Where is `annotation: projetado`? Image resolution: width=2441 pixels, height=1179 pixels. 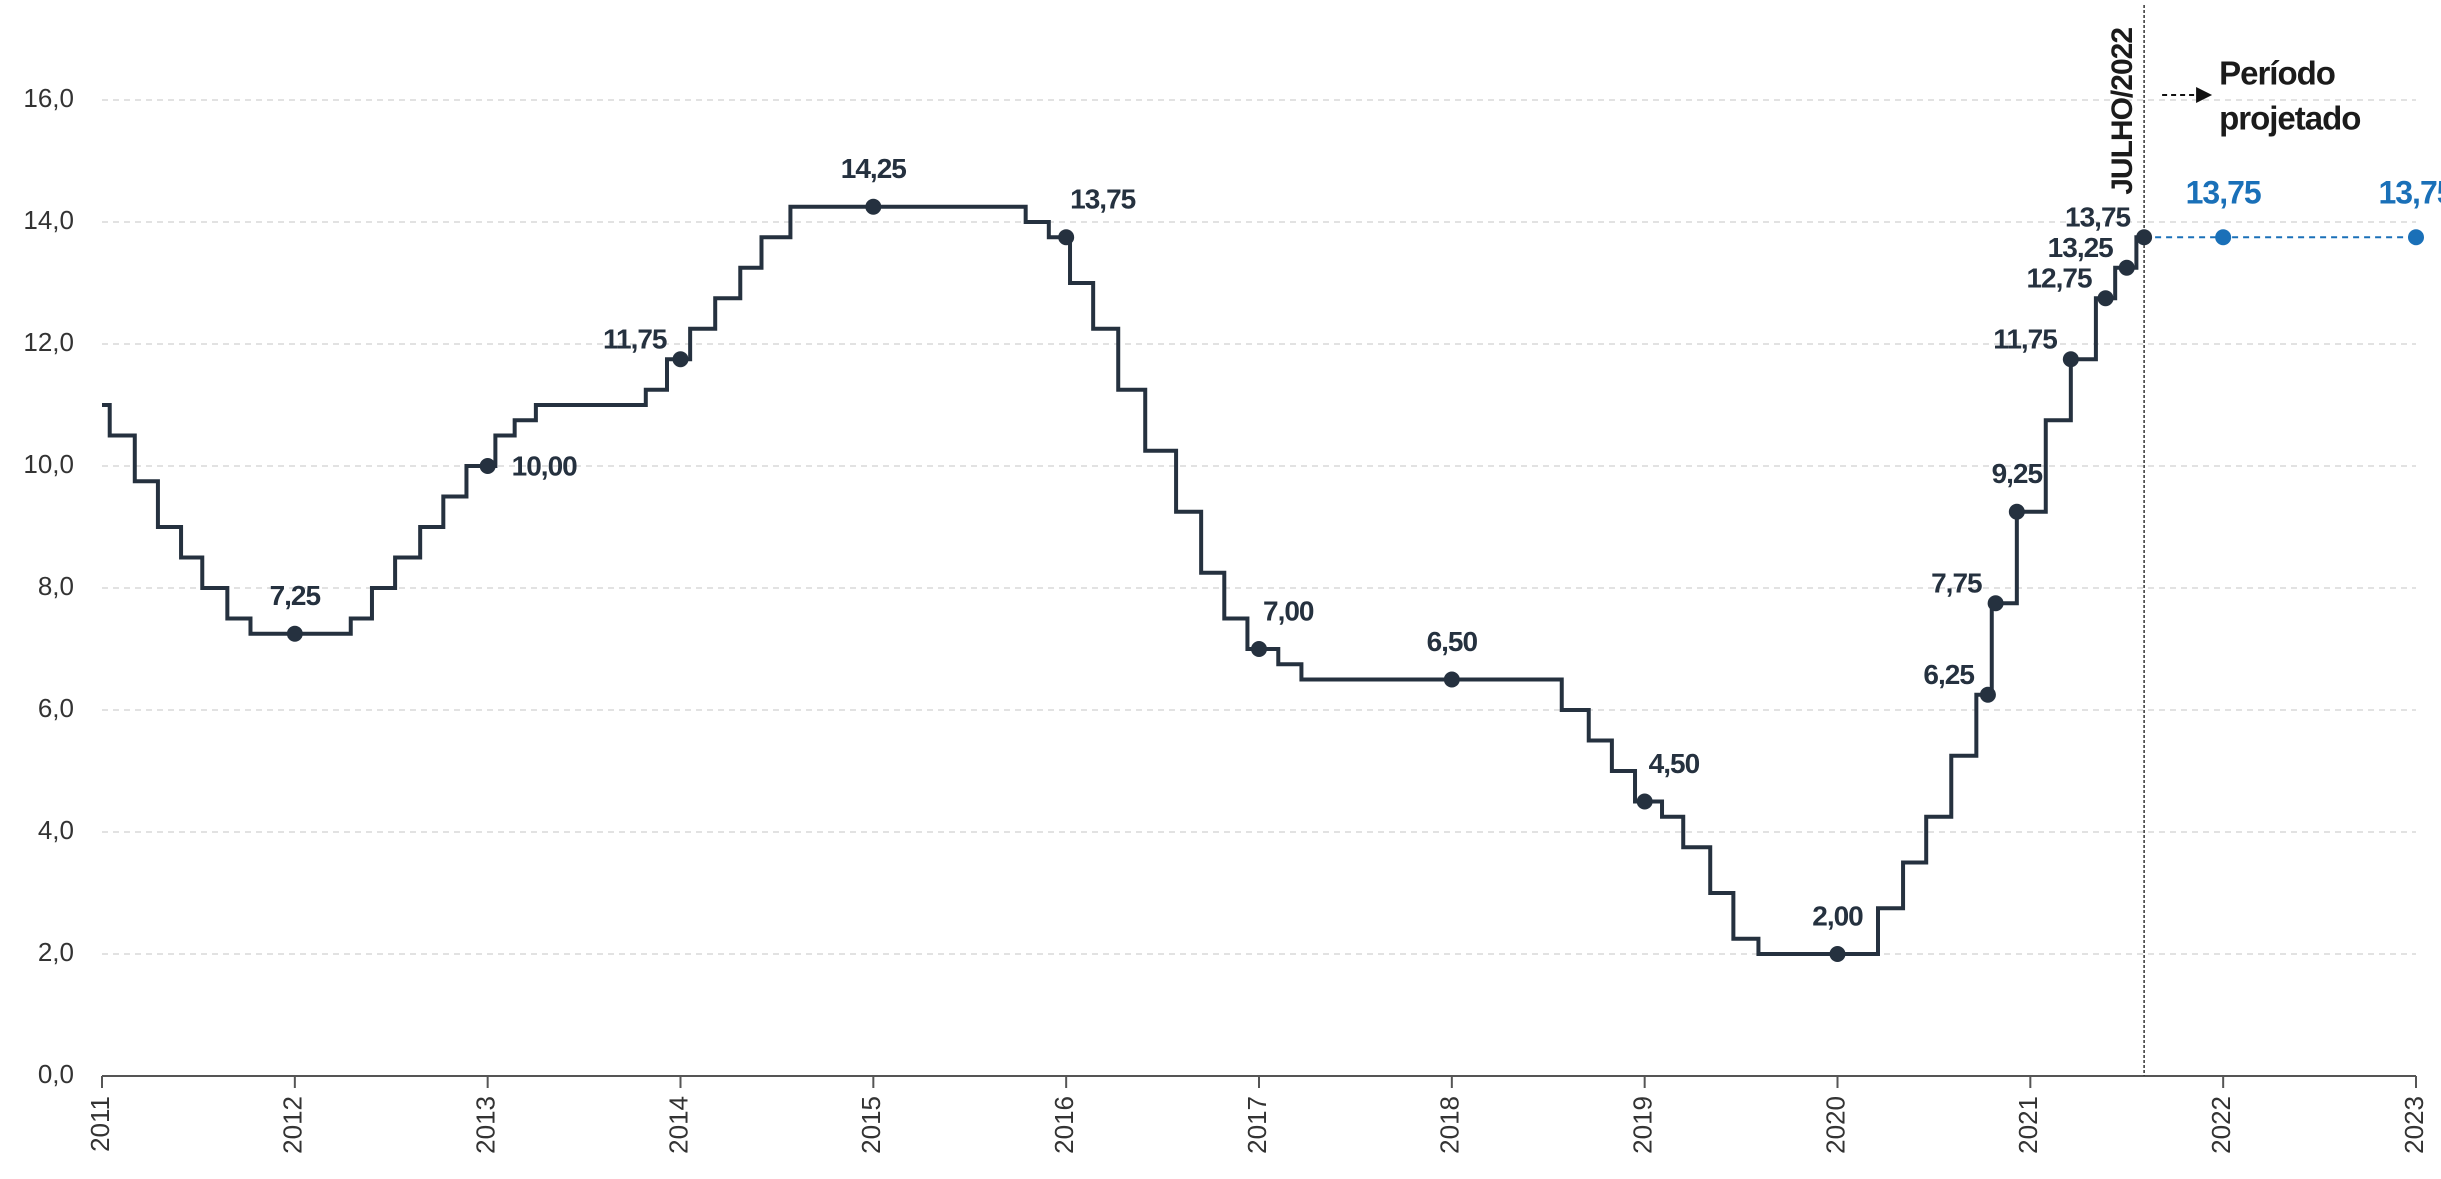
annotation: projetado is located at coordinates (2289, 118).